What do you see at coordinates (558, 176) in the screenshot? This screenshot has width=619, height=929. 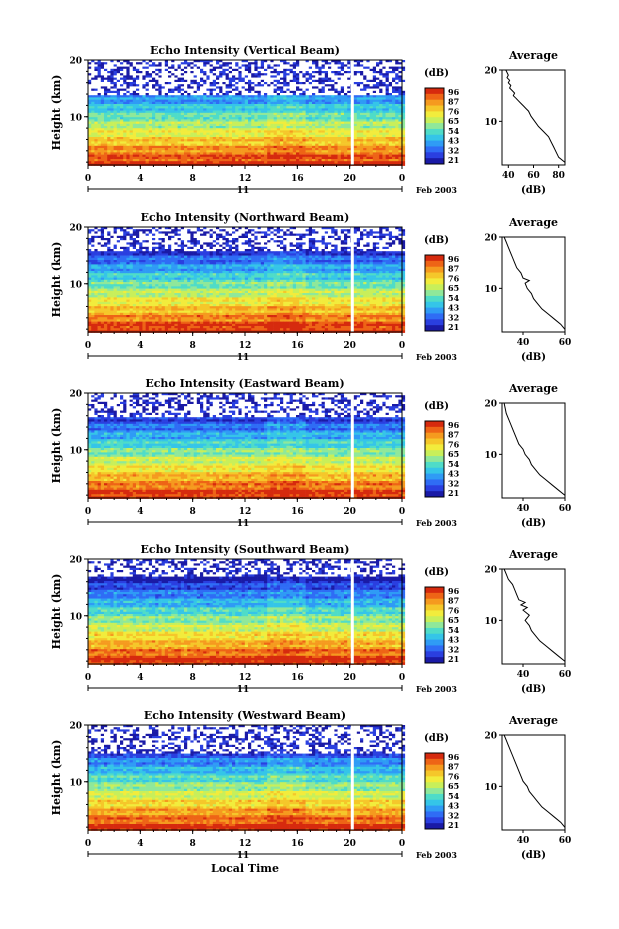 I see `profile-x-tick-label: 80` at bounding box center [558, 176].